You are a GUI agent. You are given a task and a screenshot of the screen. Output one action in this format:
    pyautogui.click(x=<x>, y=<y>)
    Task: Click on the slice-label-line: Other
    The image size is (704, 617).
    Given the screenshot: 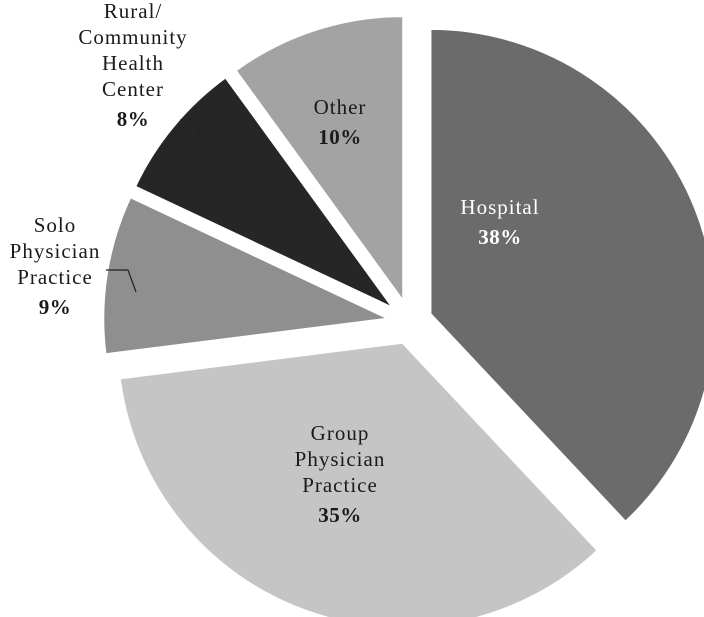 What is the action you would take?
    pyautogui.click(x=340, y=107)
    